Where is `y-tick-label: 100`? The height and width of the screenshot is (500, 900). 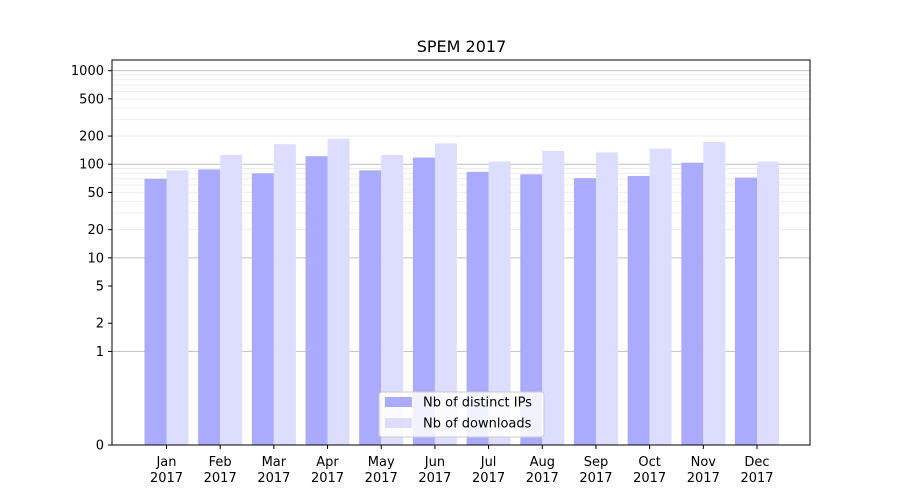 y-tick-label: 100 is located at coordinates (91, 165).